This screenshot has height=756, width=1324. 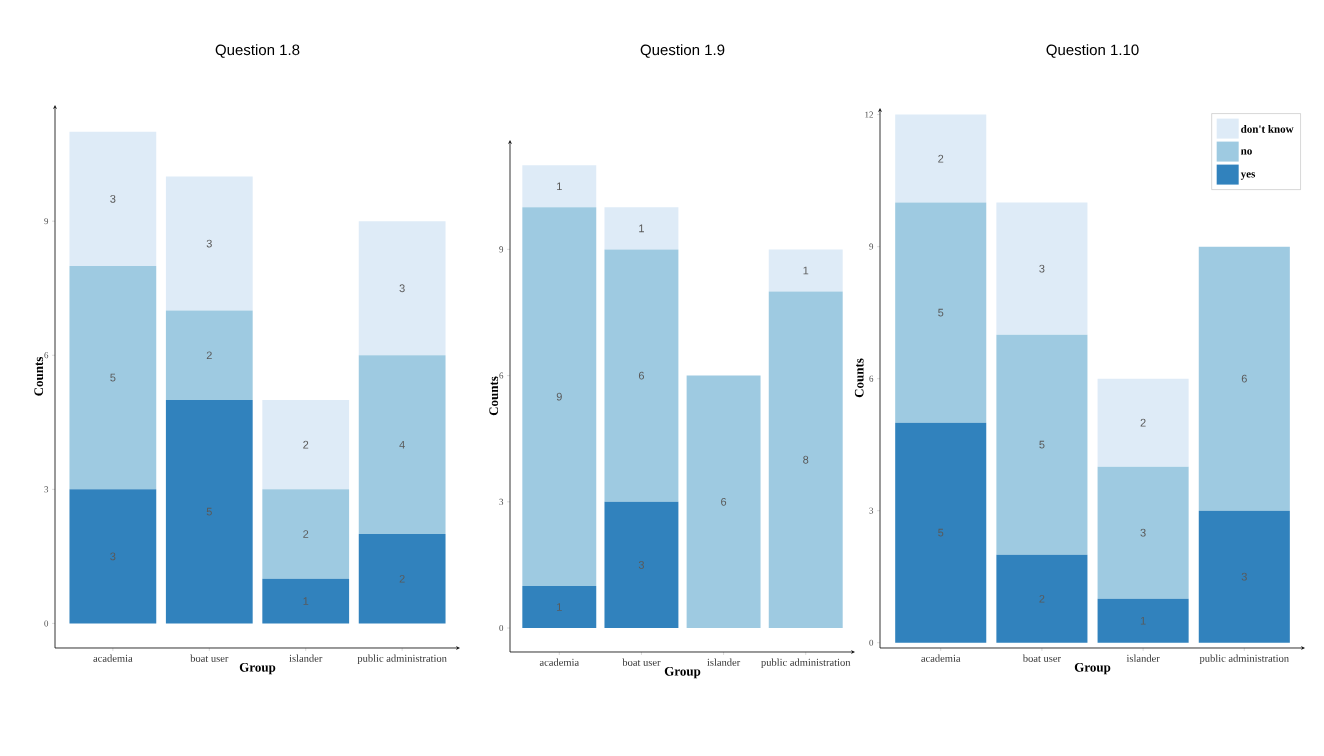 What do you see at coordinates (1267, 129) in the screenshot?
I see `legend-label: don't know` at bounding box center [1267, 129].